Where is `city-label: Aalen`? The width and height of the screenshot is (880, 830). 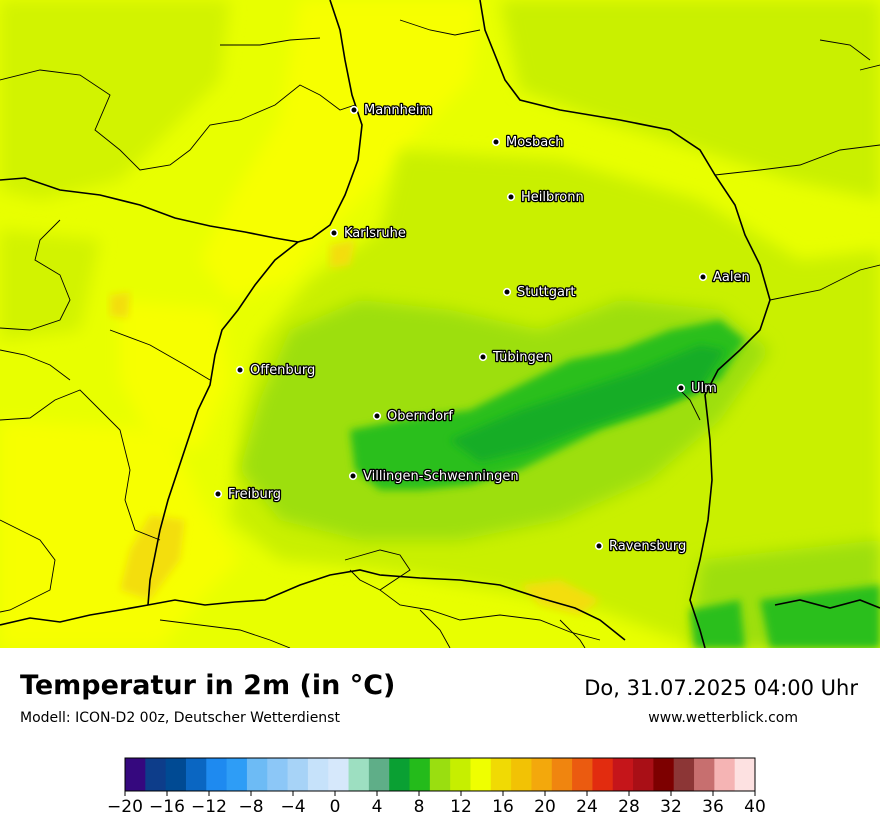
city-label: Aalen is located at coordinates (731, 277).